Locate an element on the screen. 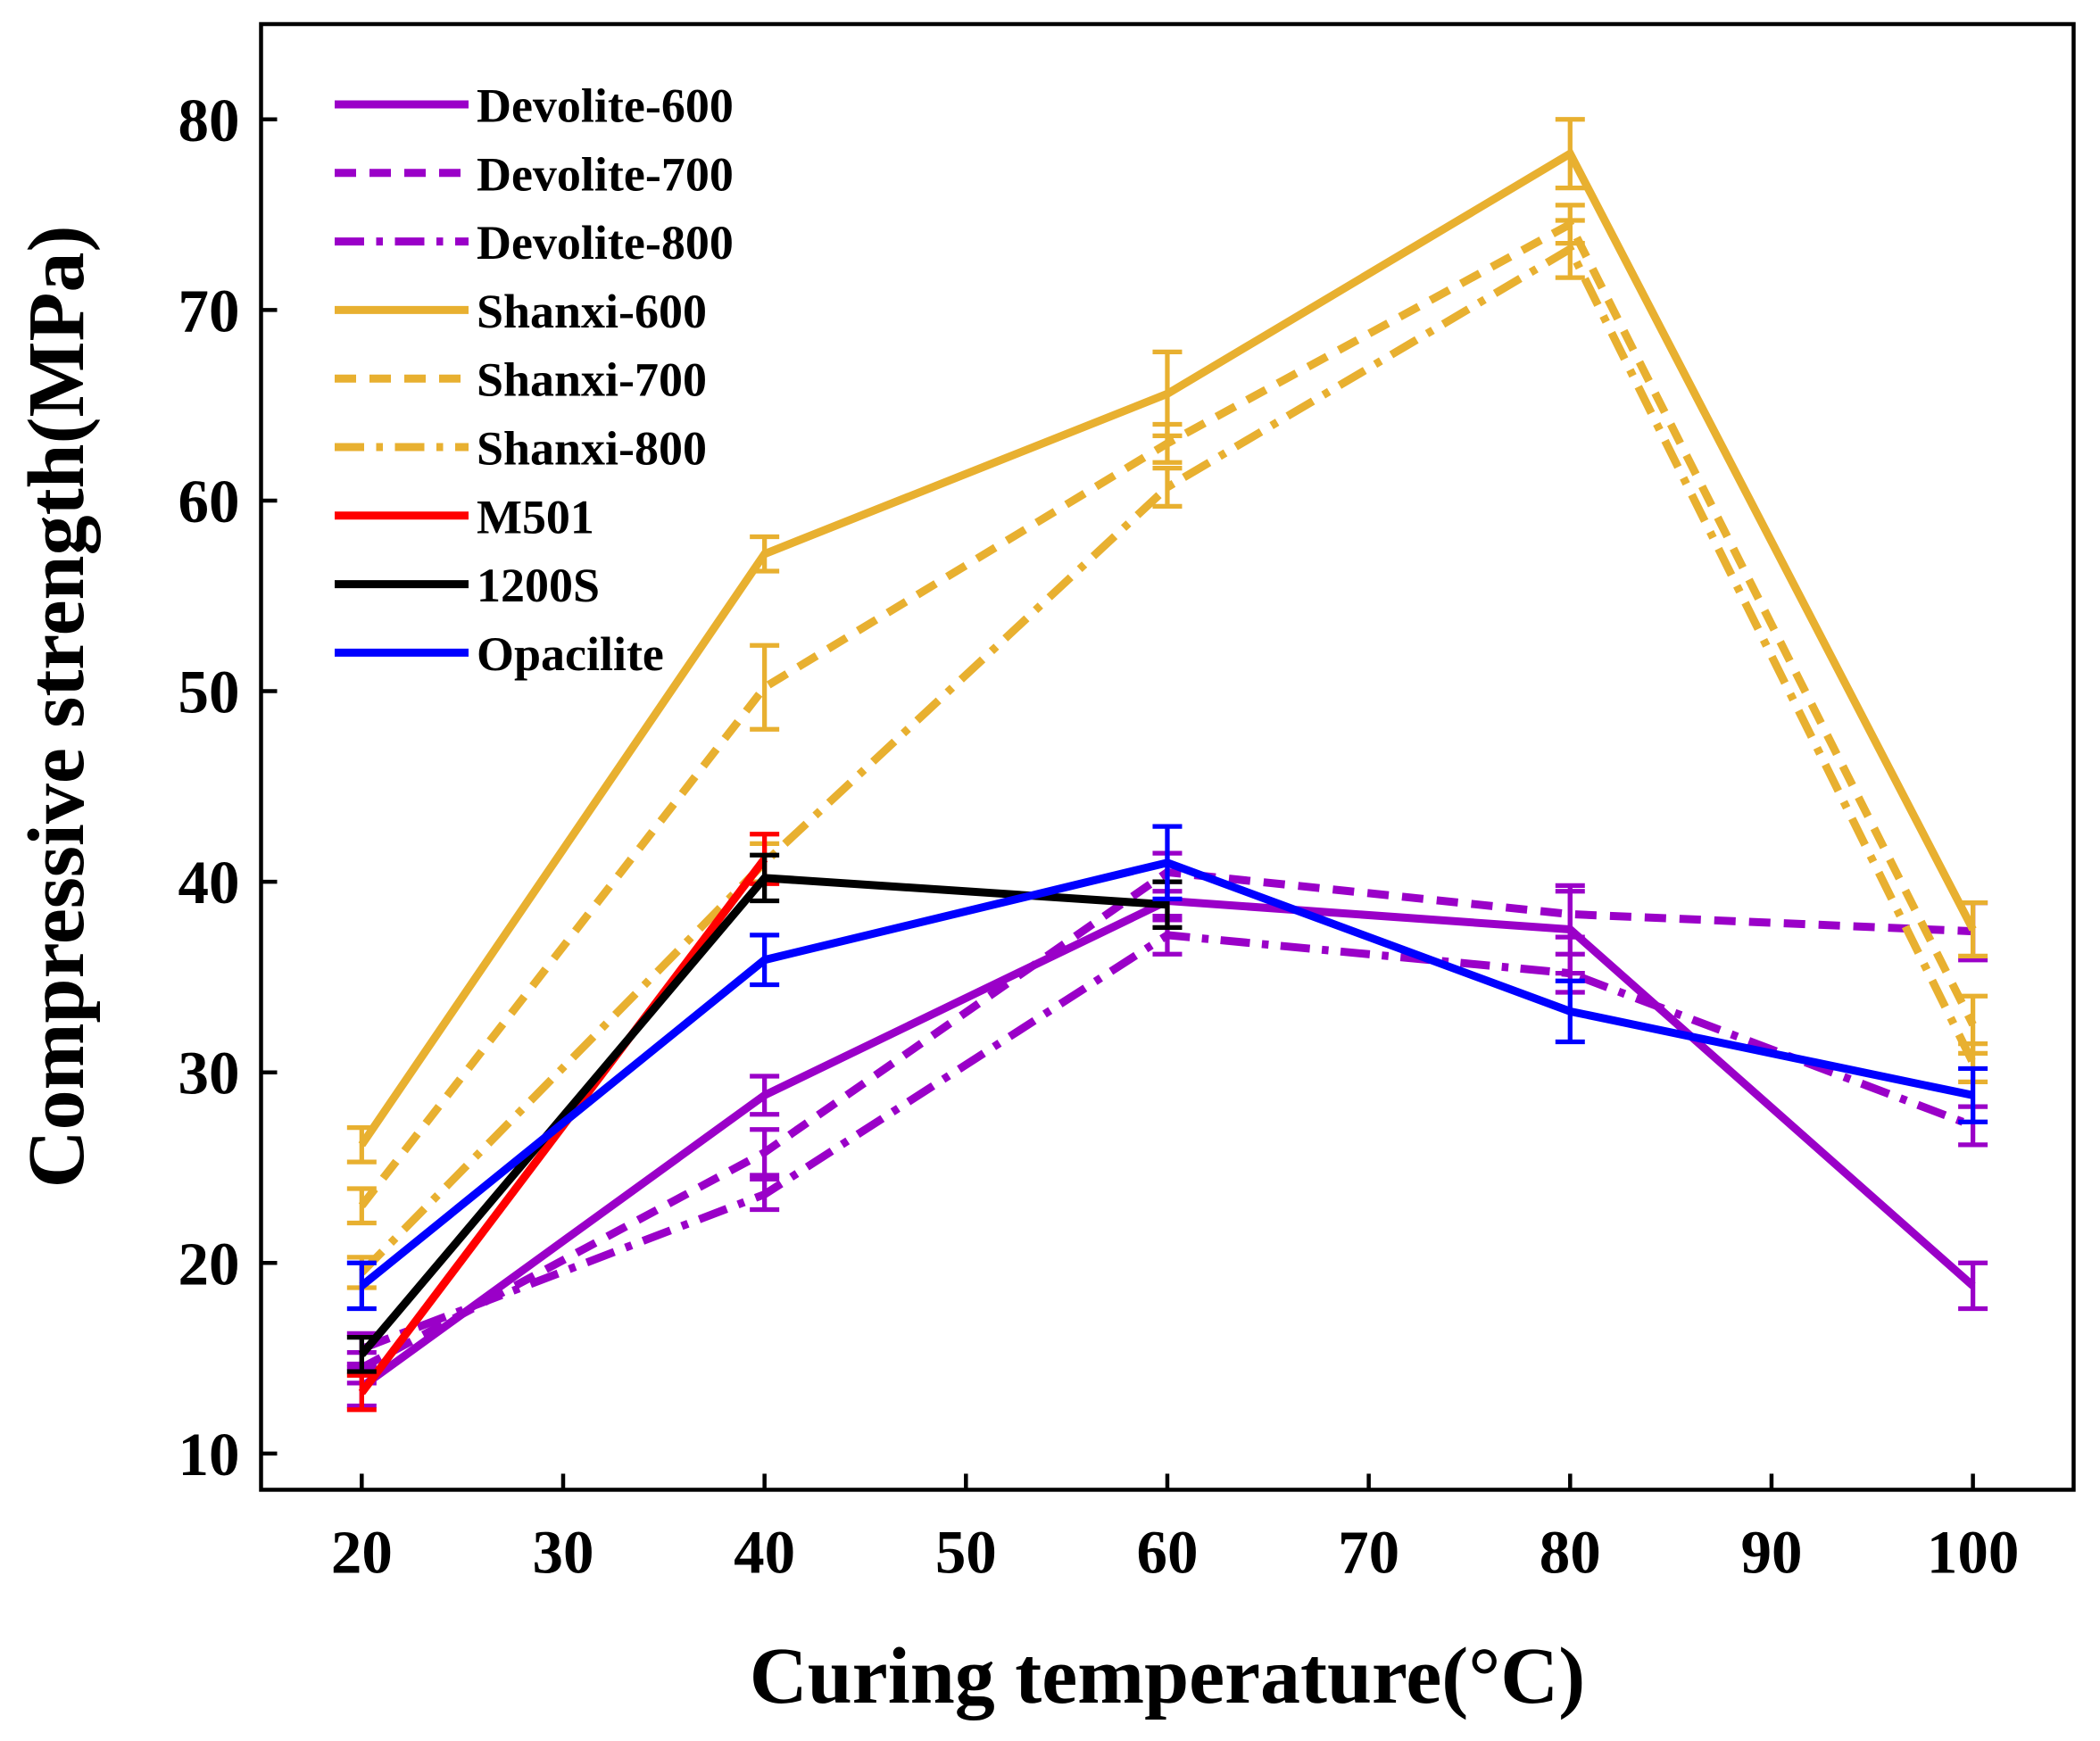 Image resolution: width=2100 pixels, height=1741 pixels. legend-item: Devolite-700 is located at coordinates (534, 174).